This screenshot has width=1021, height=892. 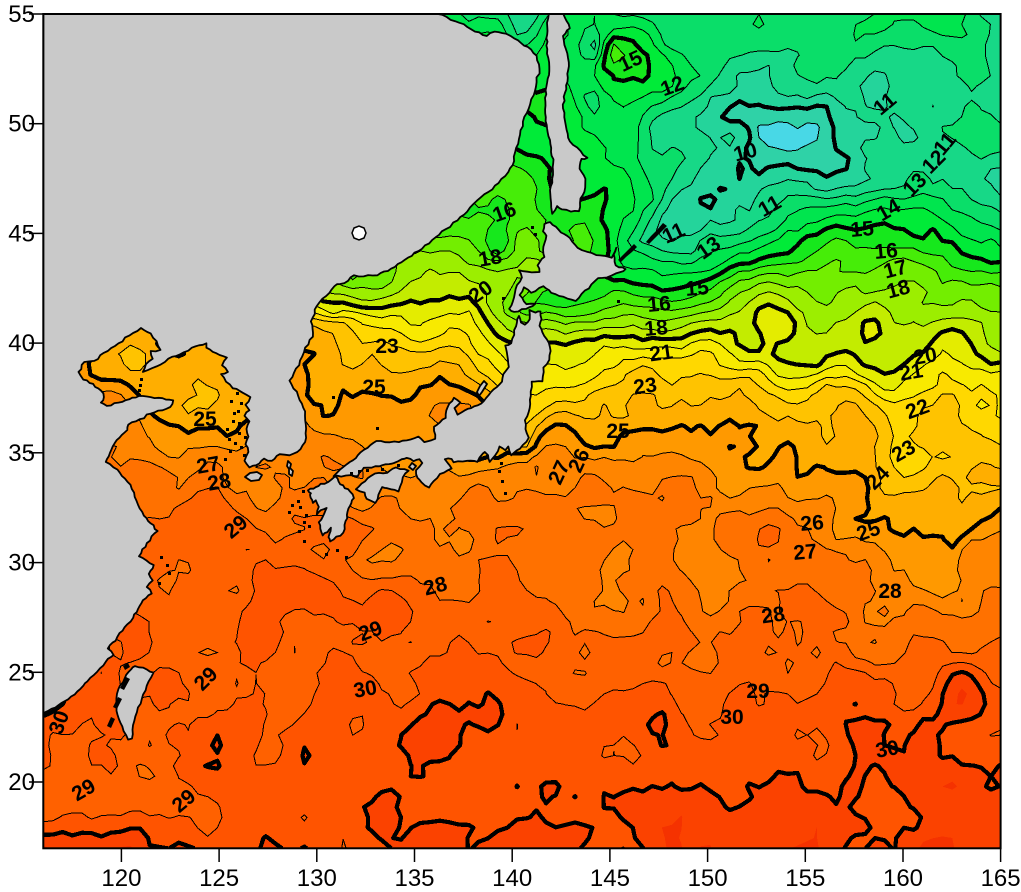 I want to click on svg-text: 29, so click(x=757, y=691).